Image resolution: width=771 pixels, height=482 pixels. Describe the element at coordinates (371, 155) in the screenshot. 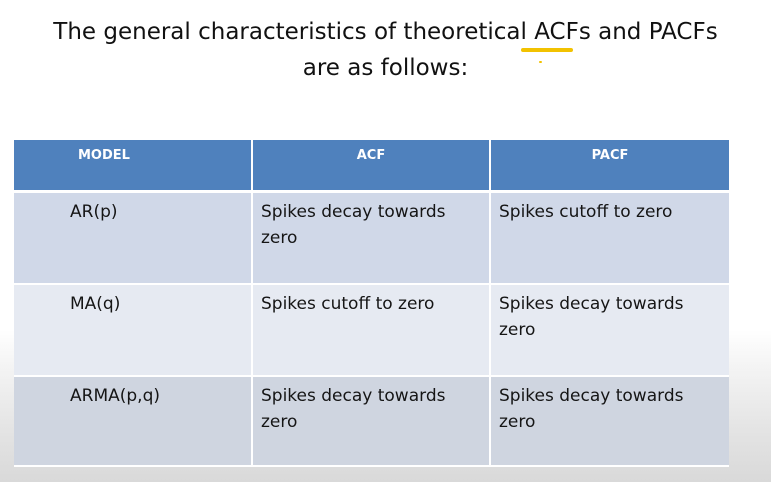

I see `header-acf-label: ACF` at that location.